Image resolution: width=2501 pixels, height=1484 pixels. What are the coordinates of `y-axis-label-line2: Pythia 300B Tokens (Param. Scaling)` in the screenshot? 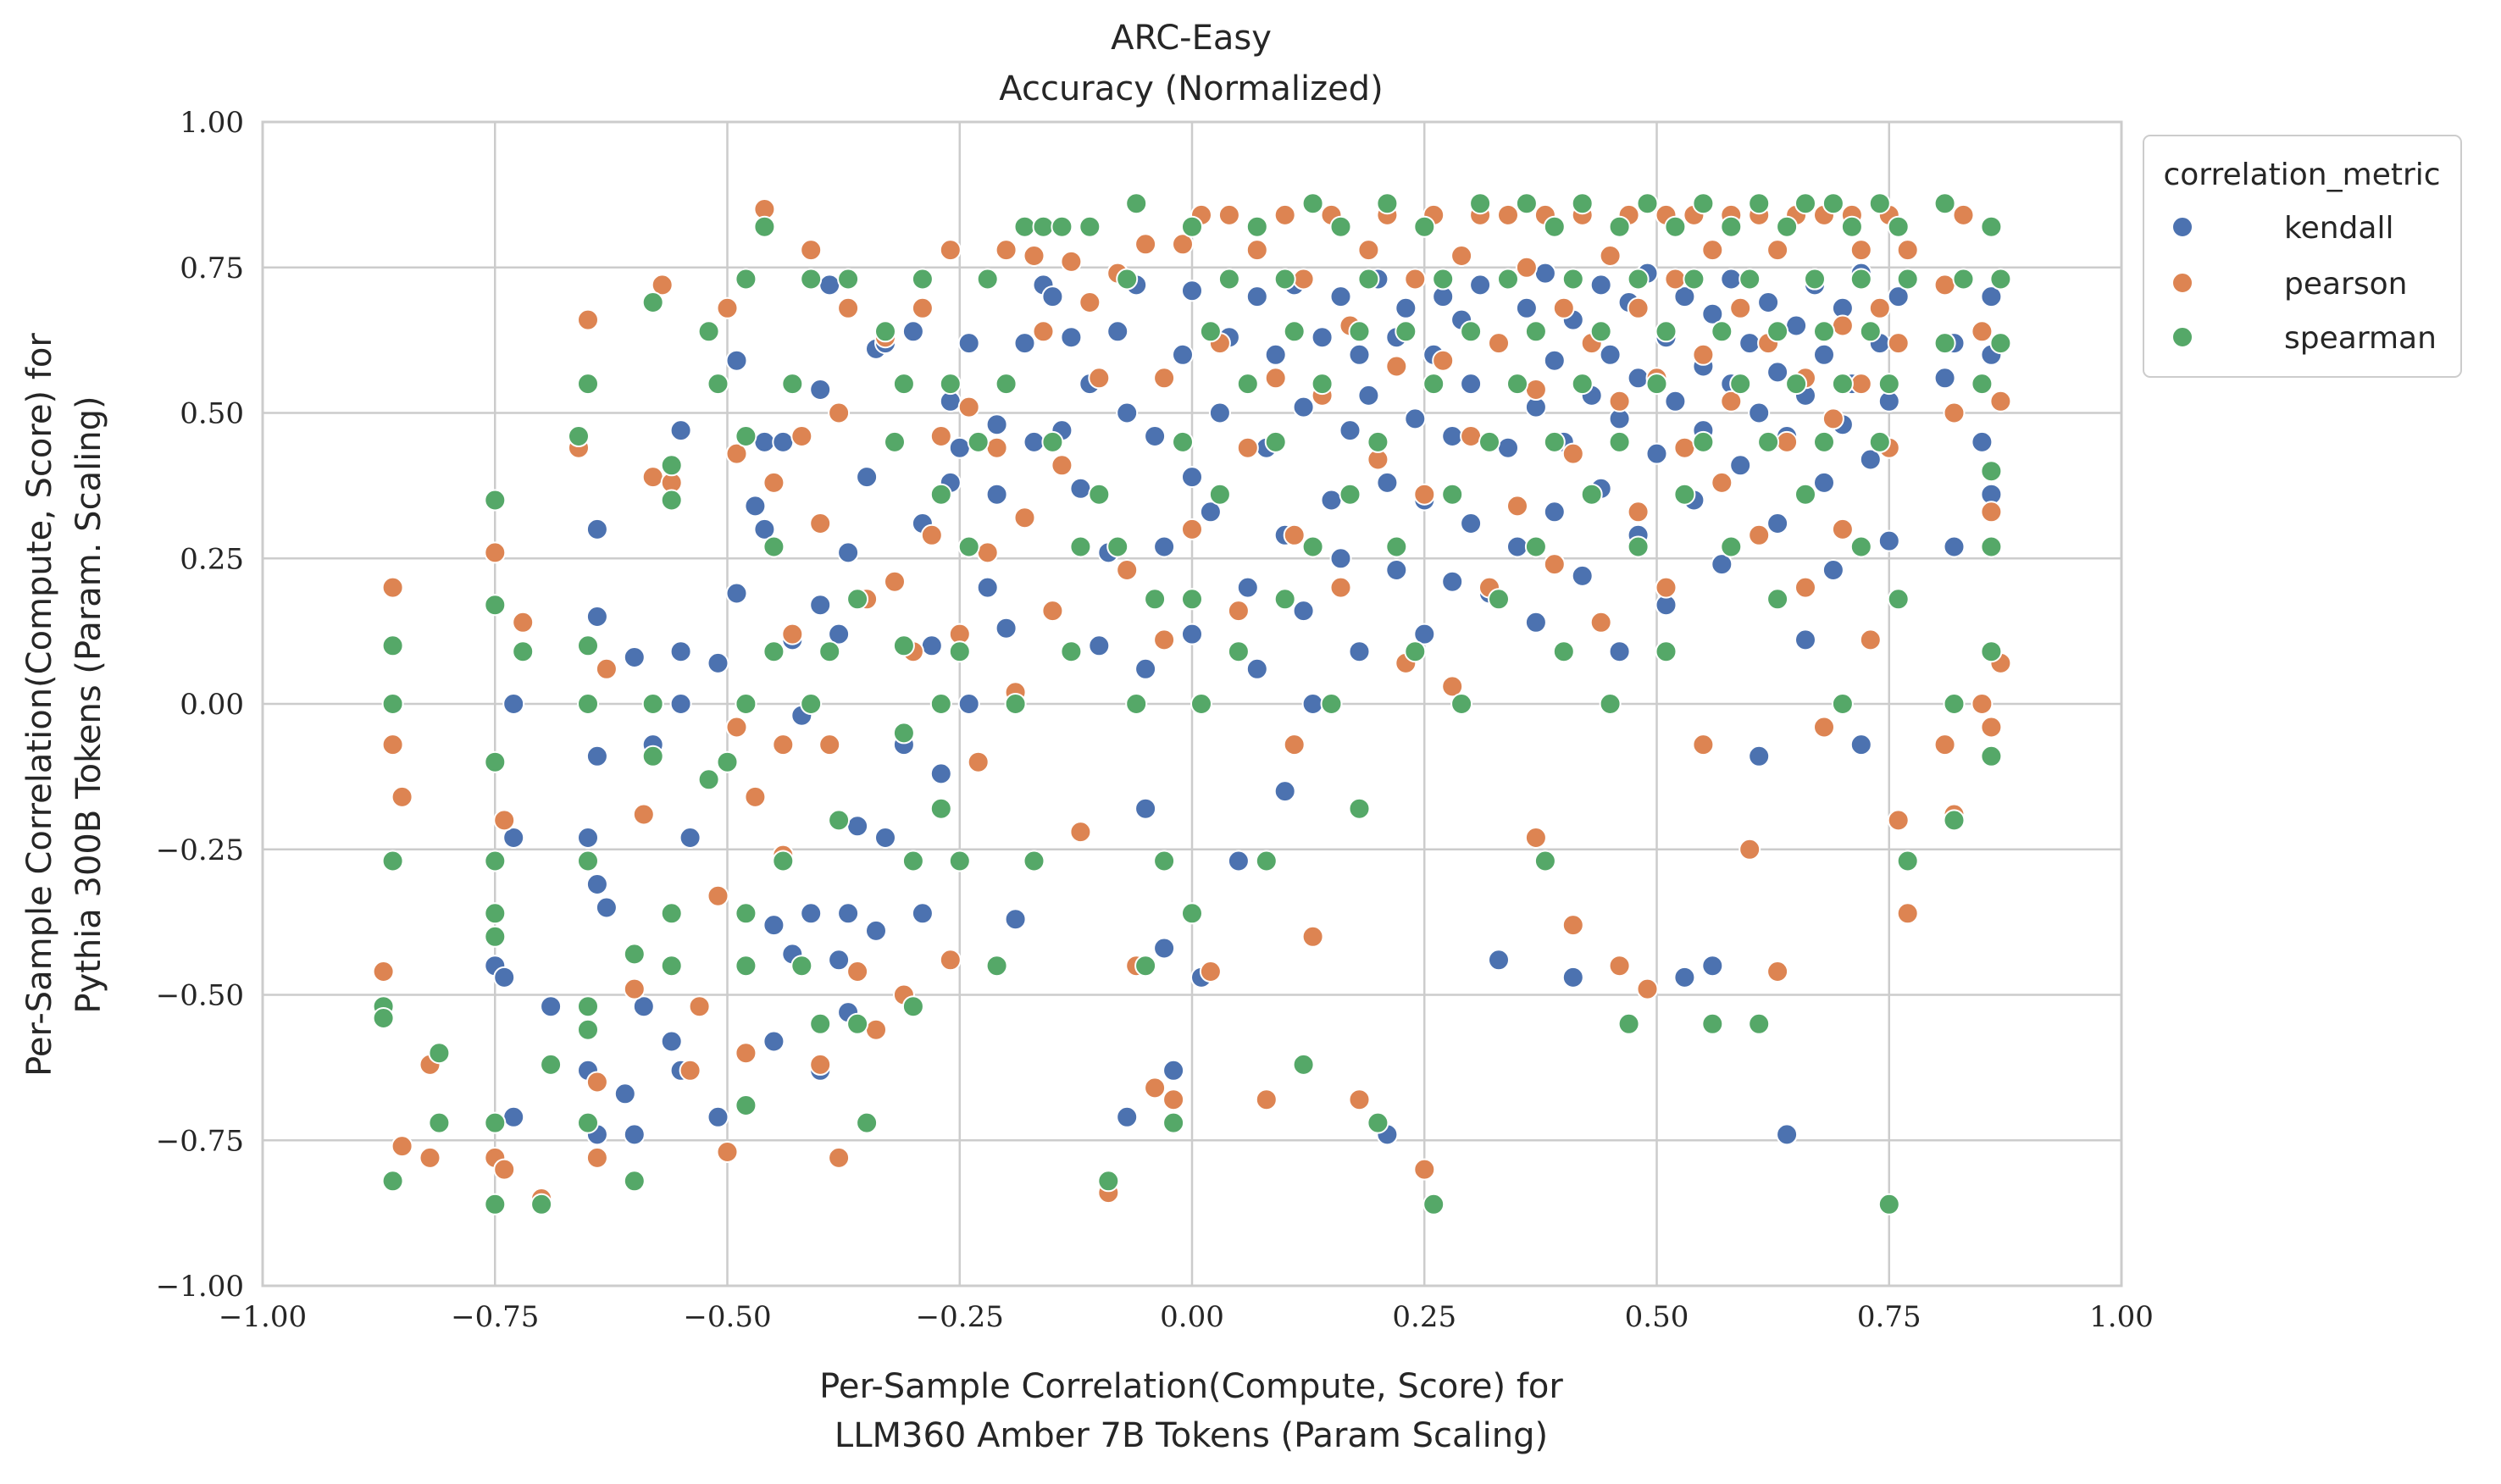 It's located at (88, 704).